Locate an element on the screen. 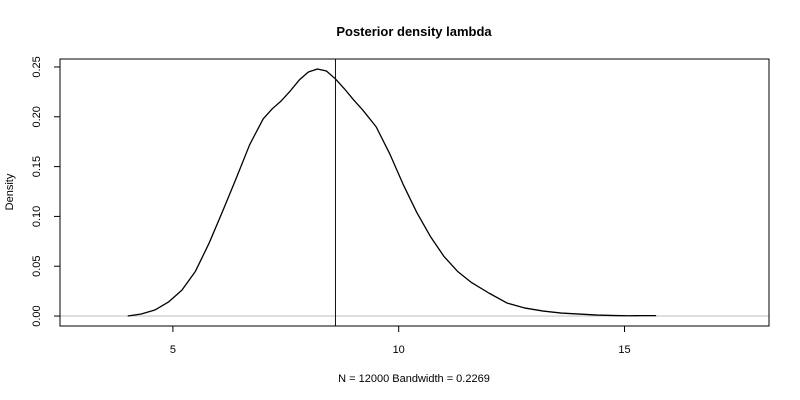 The width and height of the screenshot is (800, 400). x-axis-label: N = 12000 Bandwidth = 0.2269 is located at coordinates (414, 379).